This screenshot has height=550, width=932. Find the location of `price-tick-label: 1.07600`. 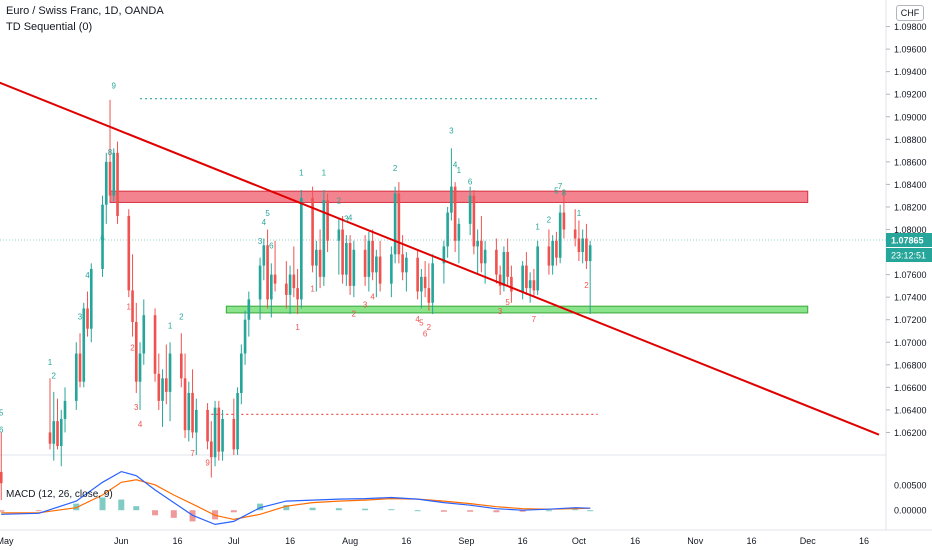

price-tick-label: 1.07600 is located at coordinates (910, 275).